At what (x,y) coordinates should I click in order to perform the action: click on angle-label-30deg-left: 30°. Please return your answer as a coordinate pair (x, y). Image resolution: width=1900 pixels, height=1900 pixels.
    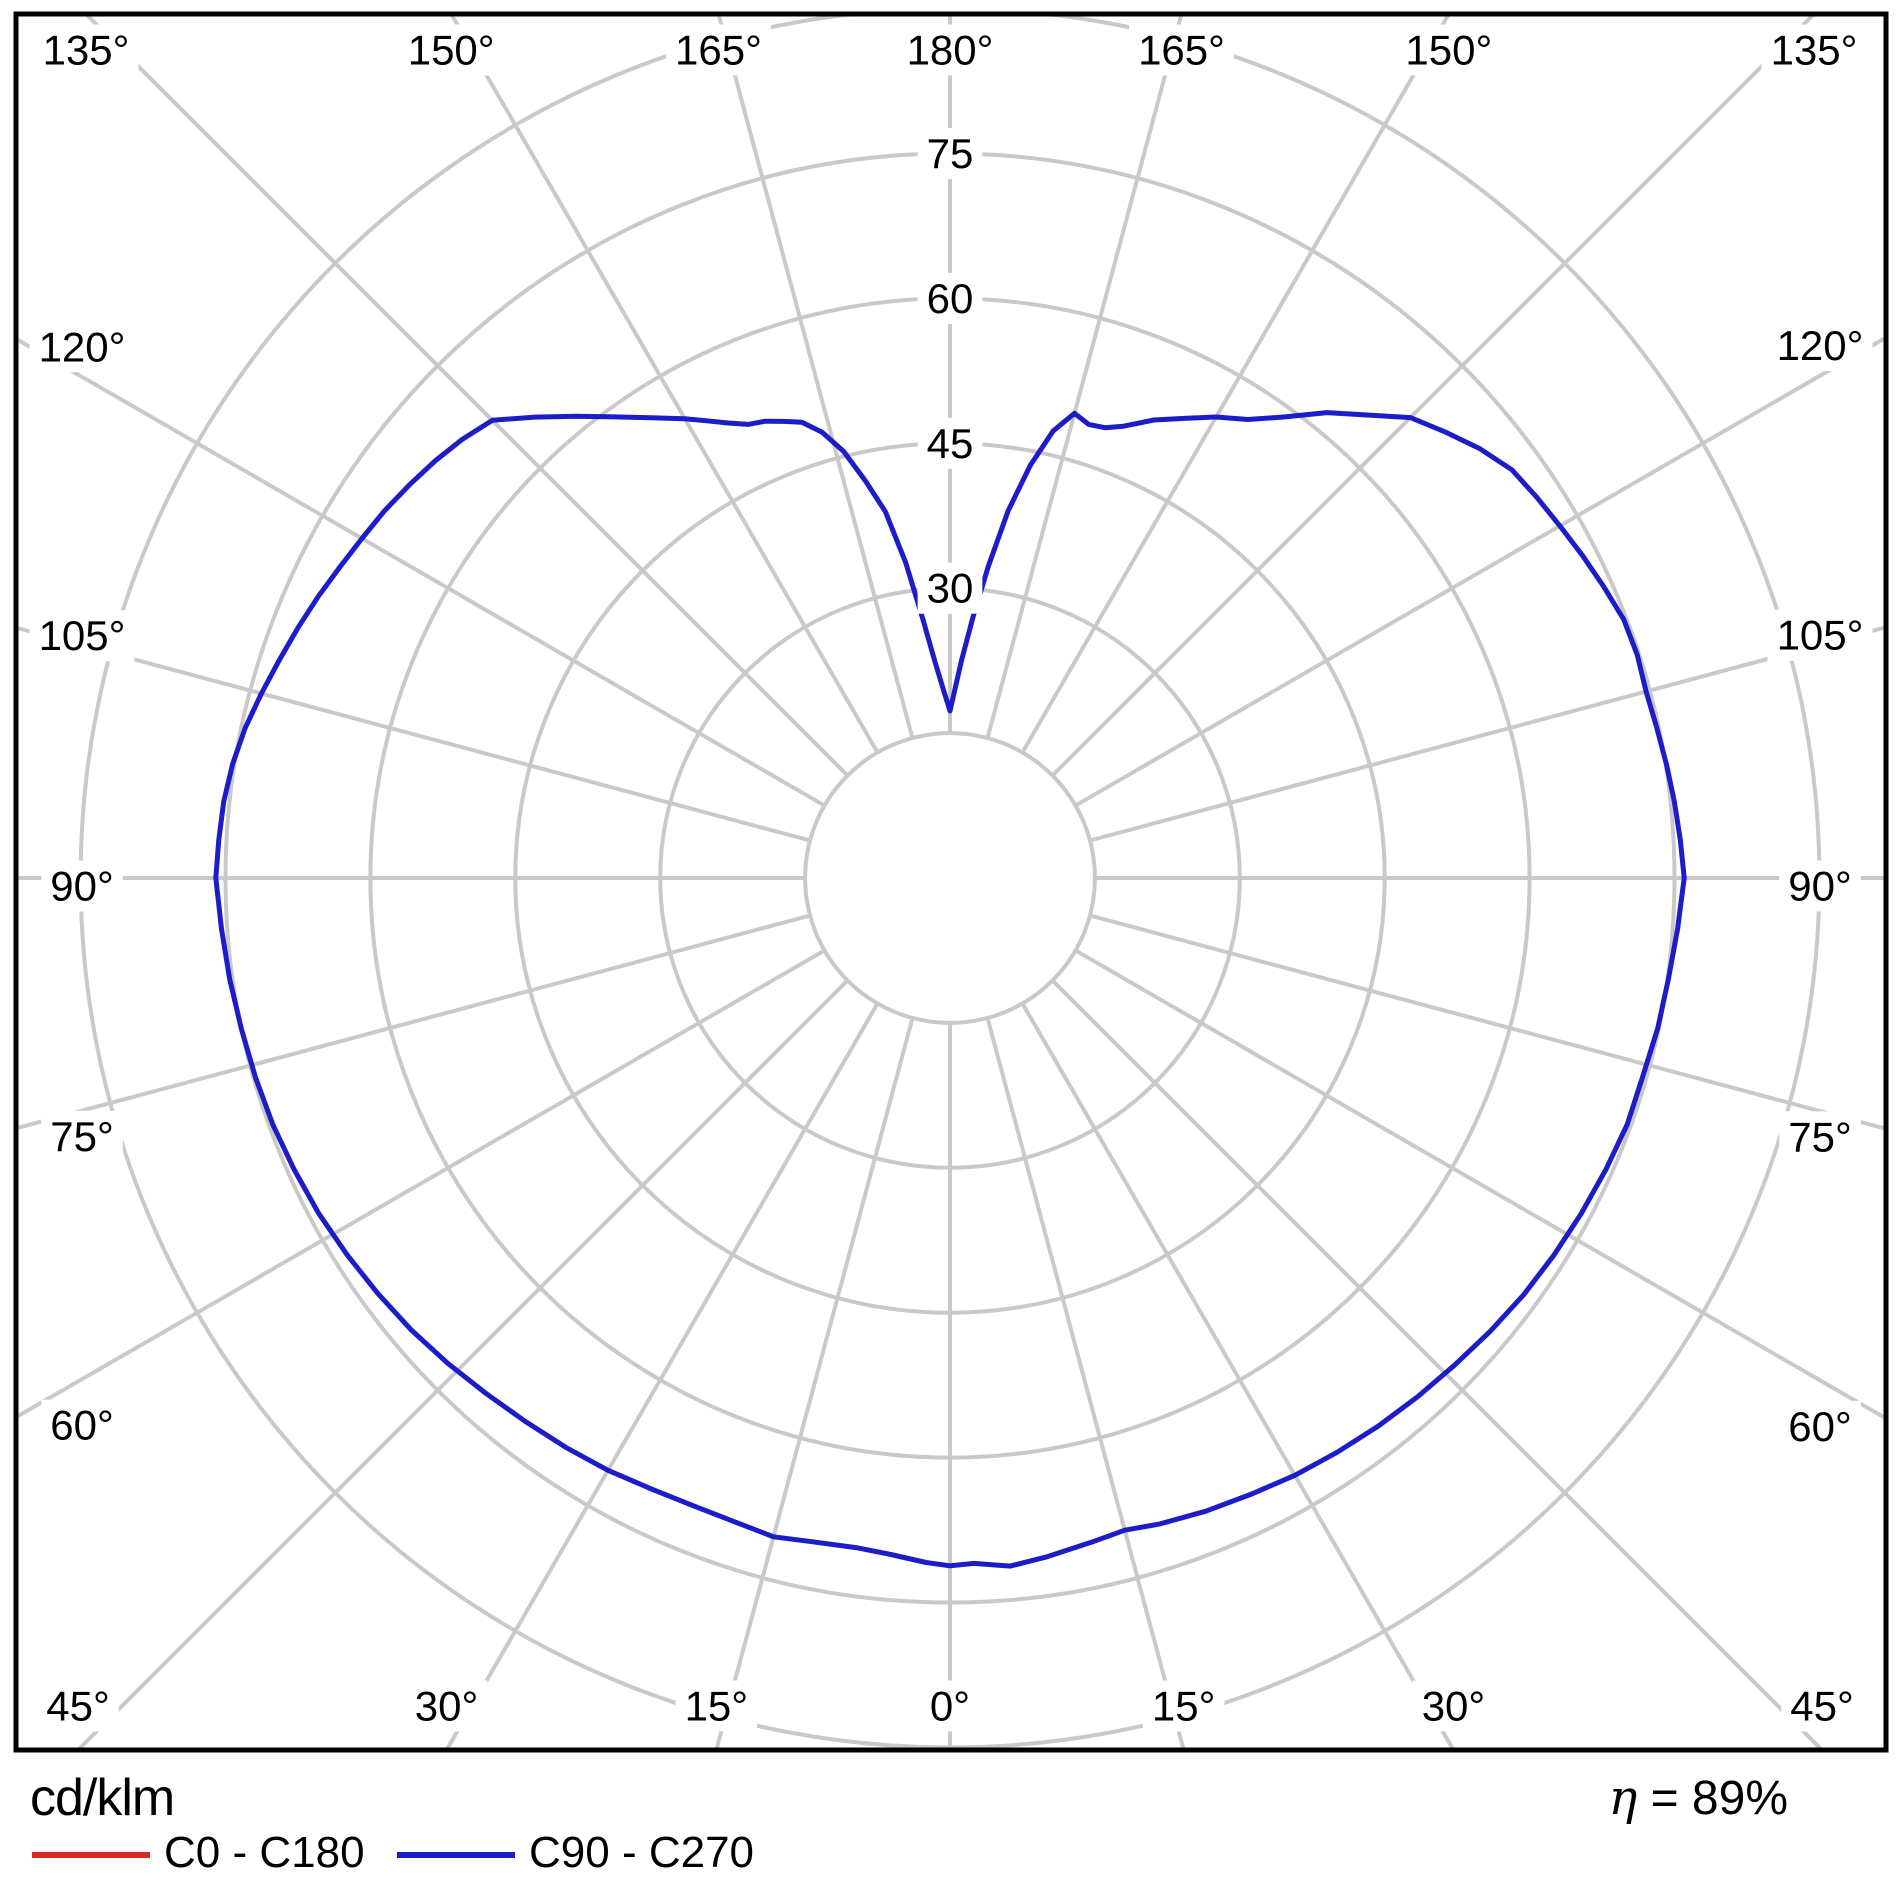
    Looking at the image, I should click on (447, 1706).